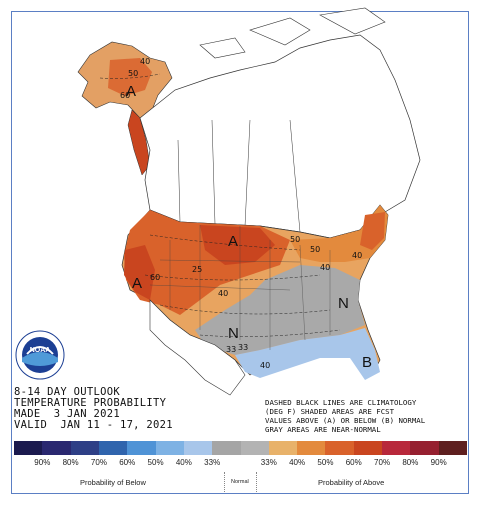 The height and width of the screenshot is (508, 482). Describe the element at coordinates (212, 462) in the screenshot. I see `legend-percent-6: 33%` at that location.